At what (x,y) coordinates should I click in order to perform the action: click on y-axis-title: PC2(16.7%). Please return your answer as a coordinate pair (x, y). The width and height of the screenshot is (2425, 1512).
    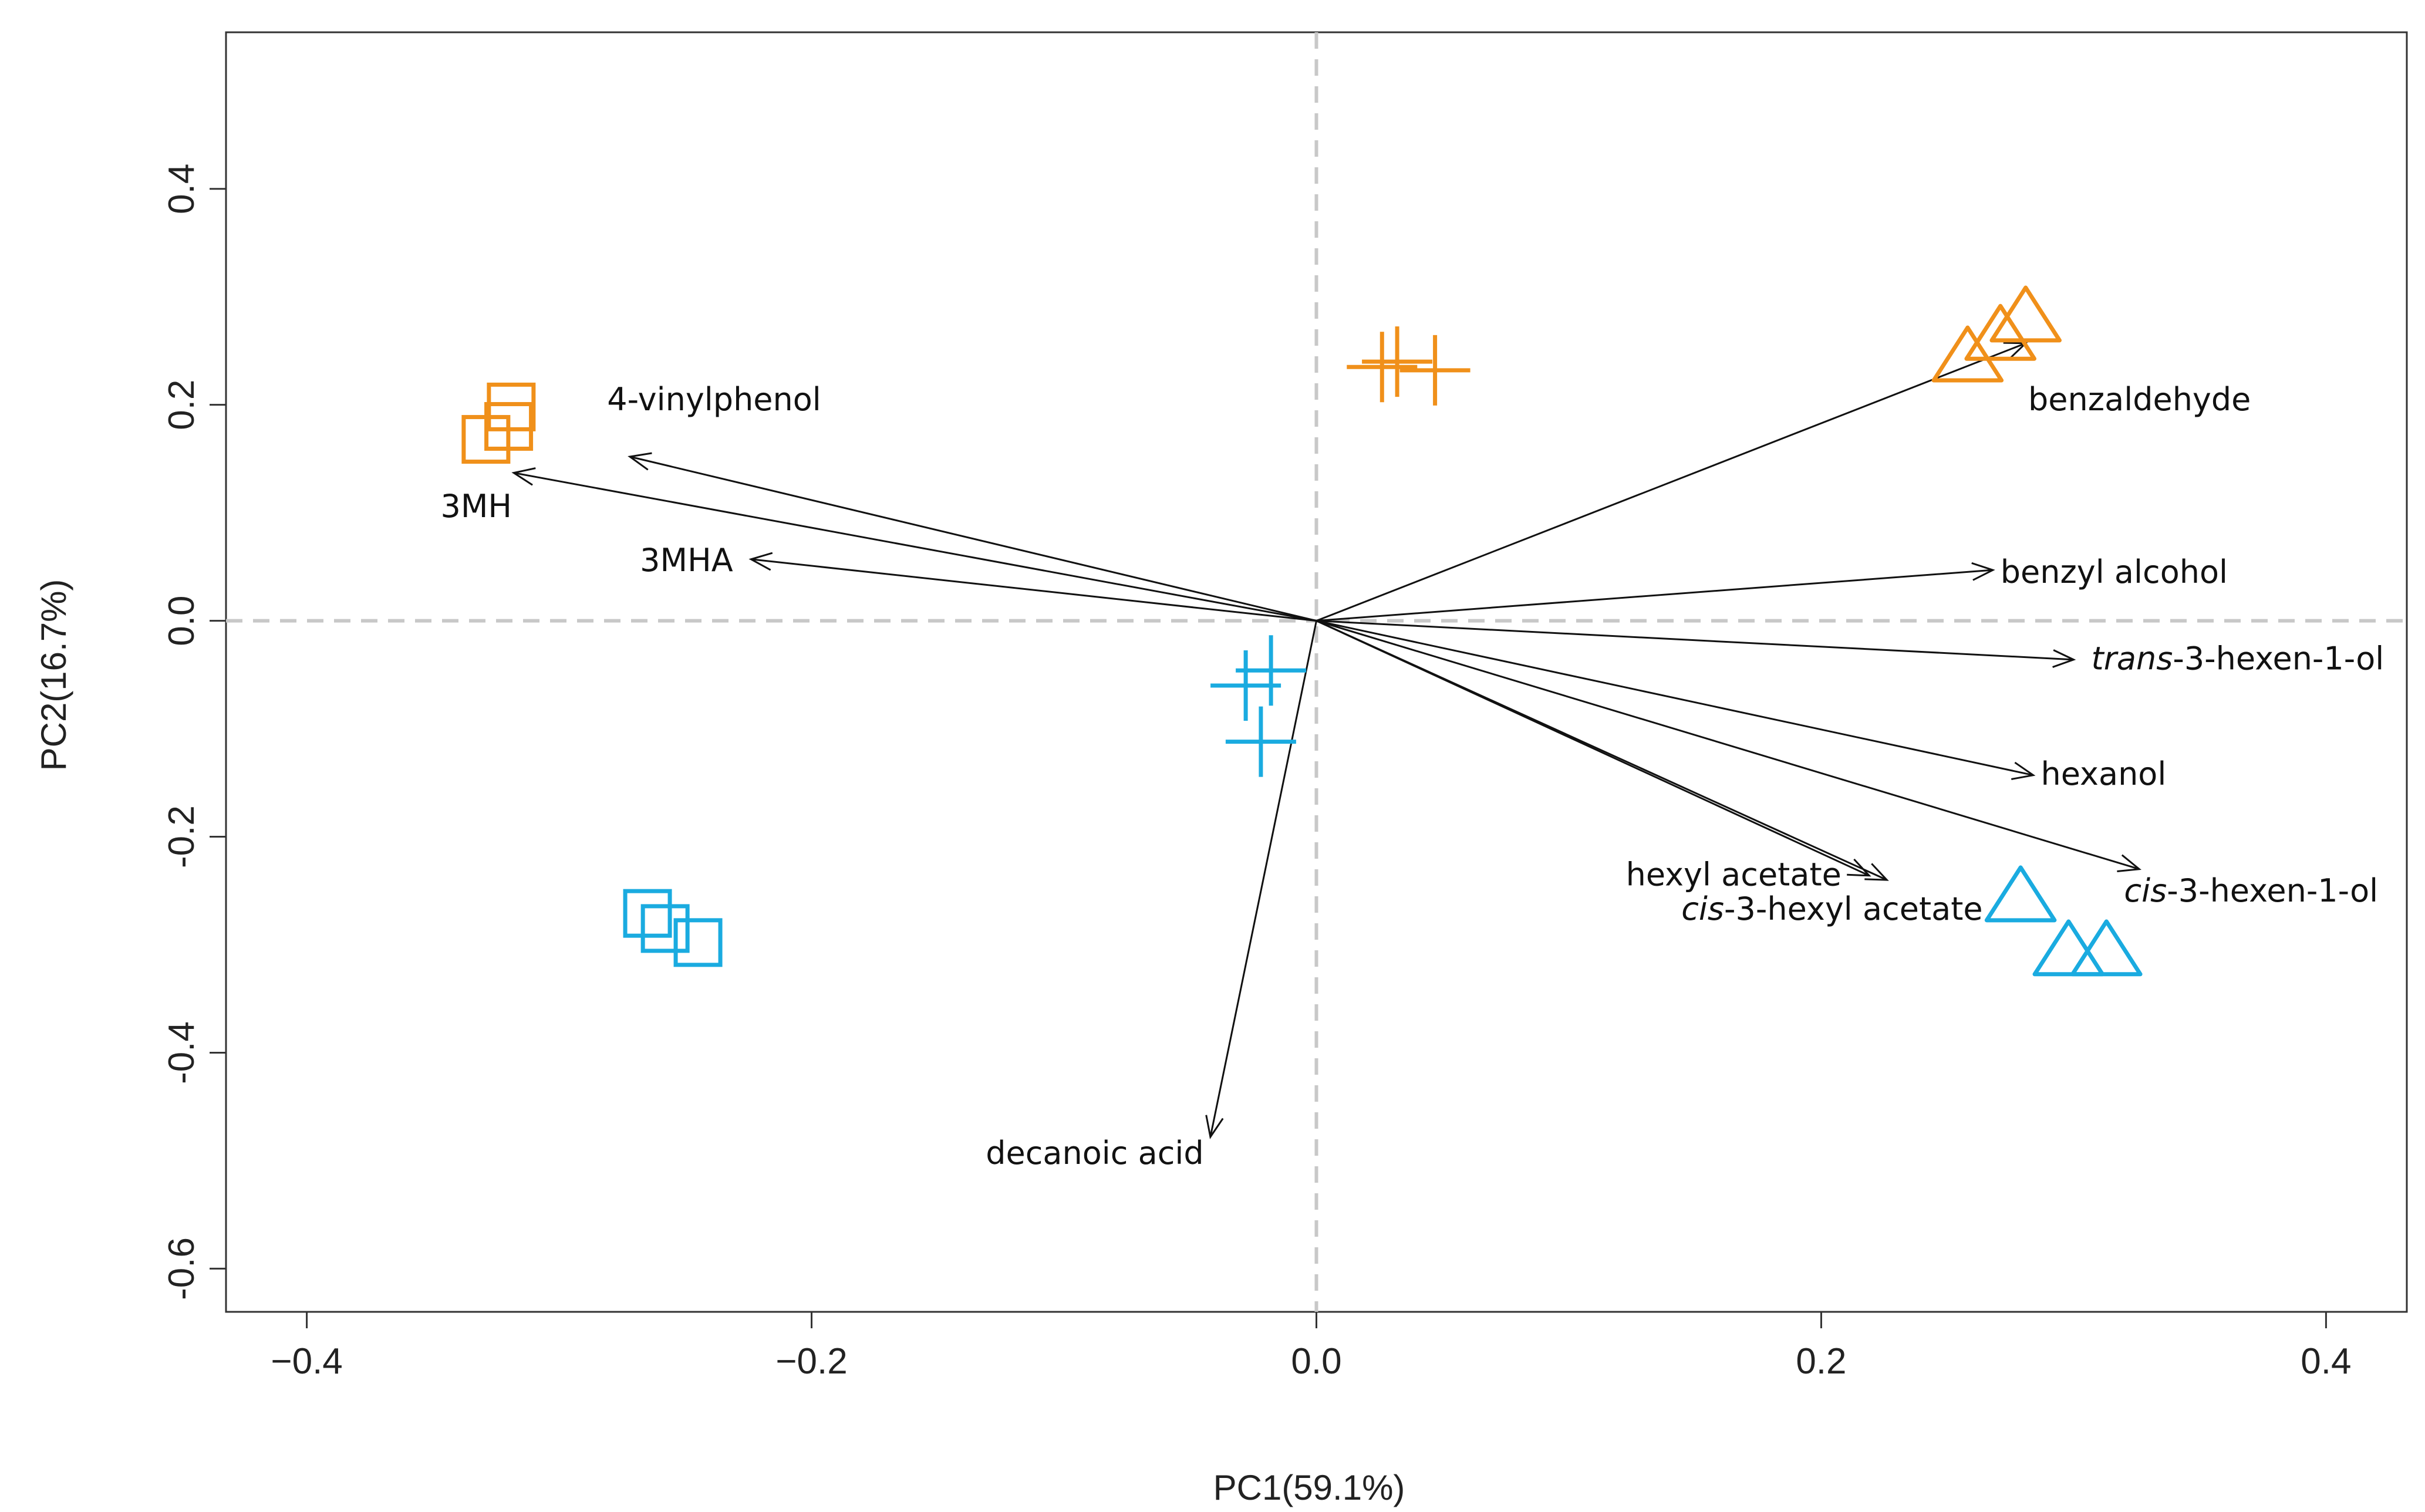
    Looking at the image, I should click on (53, 675).